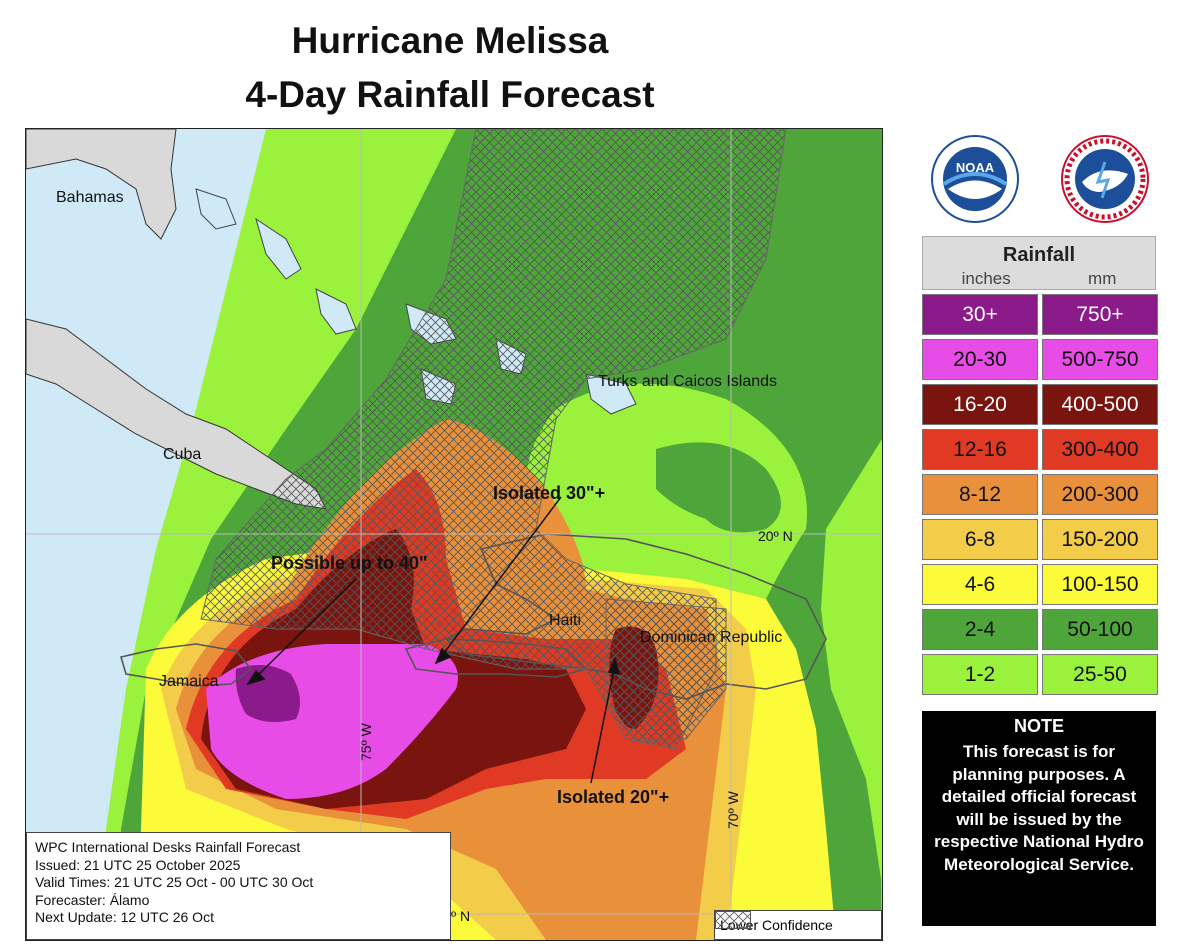  Describe the element at coordinates (980, 539) in the screenshot. I see `legend-cell-inches: 6-8` at that location.